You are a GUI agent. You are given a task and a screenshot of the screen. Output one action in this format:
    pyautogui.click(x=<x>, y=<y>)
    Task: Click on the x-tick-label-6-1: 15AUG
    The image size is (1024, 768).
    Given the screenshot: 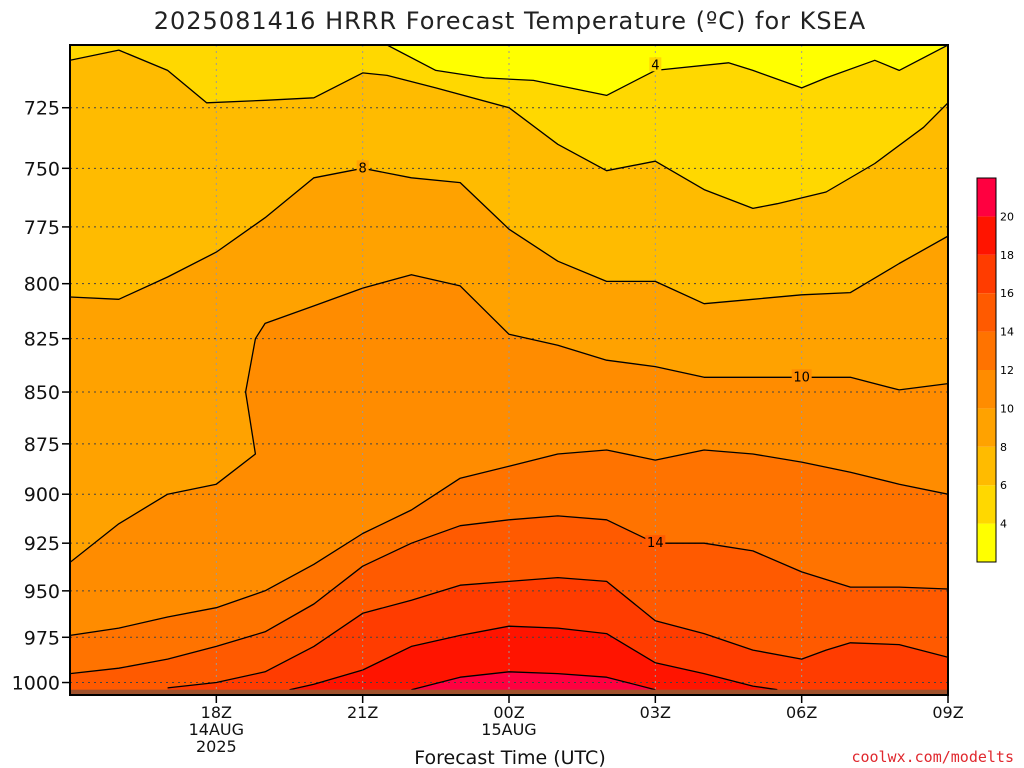 What is the action you would take?
    pyautogui.click(x=508, y=729)
    